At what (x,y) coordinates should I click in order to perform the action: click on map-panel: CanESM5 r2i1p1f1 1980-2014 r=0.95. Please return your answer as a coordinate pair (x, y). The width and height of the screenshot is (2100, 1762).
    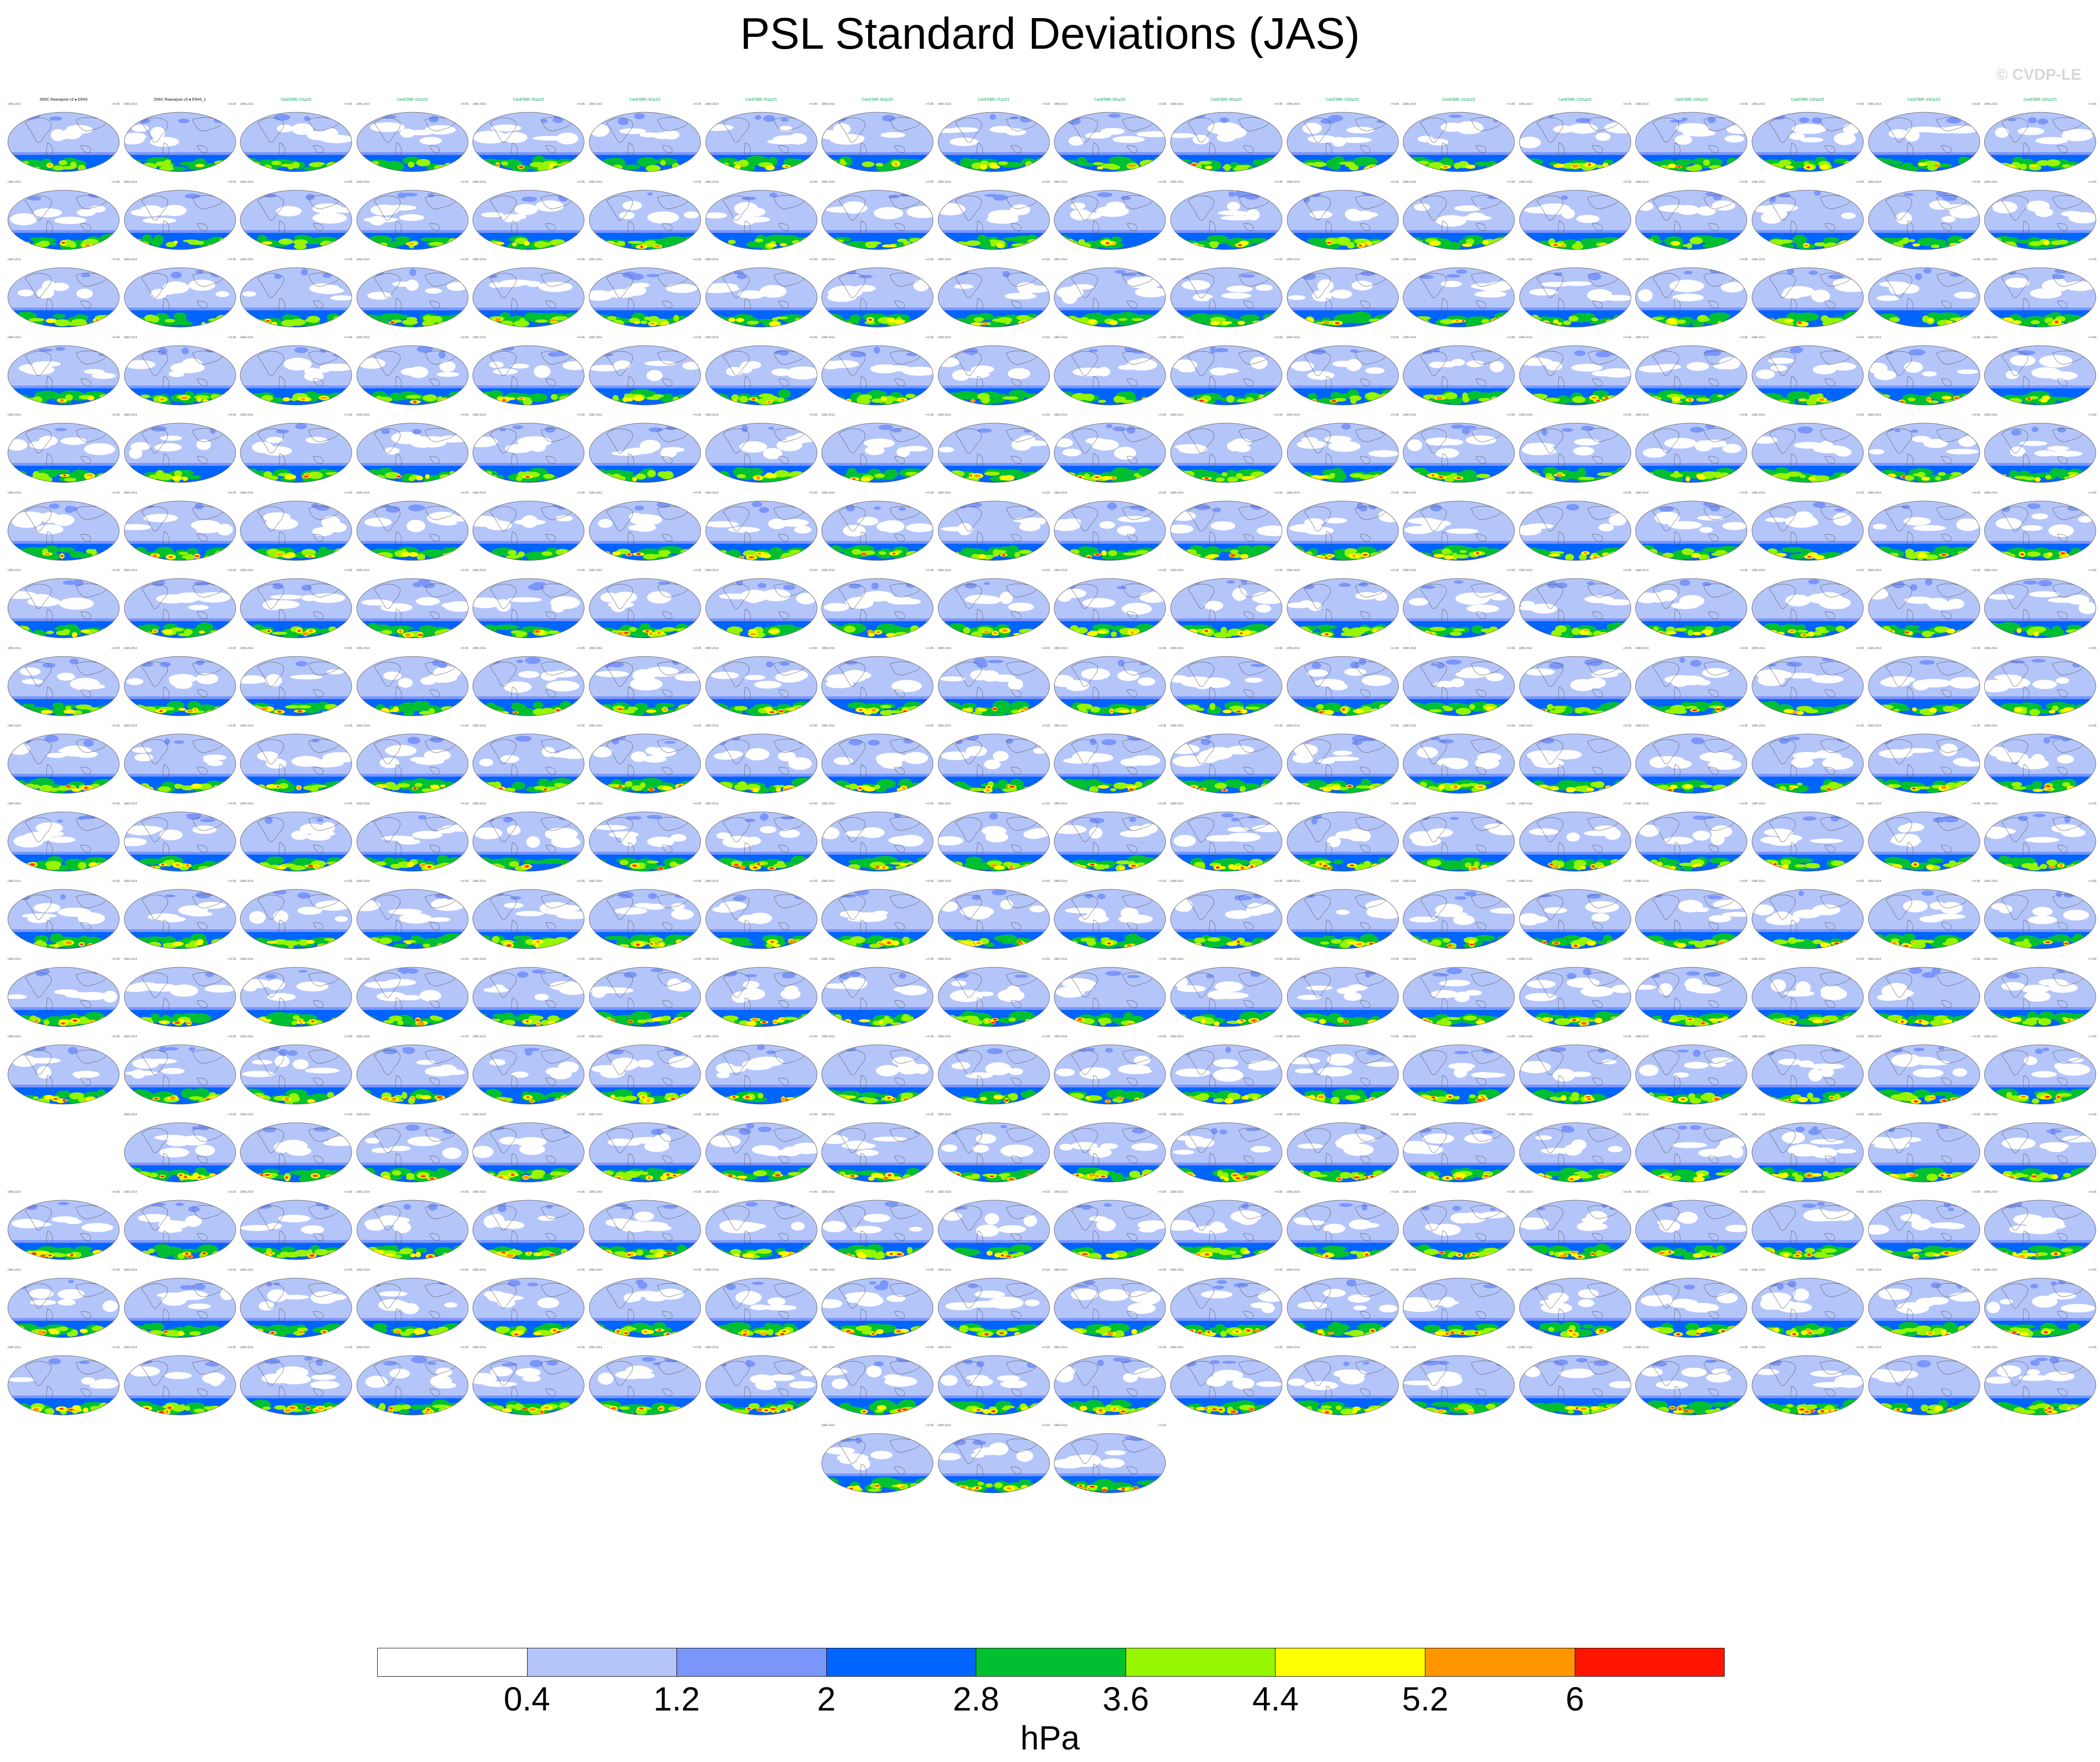
    Looking at the image, I should click on (413, 135).